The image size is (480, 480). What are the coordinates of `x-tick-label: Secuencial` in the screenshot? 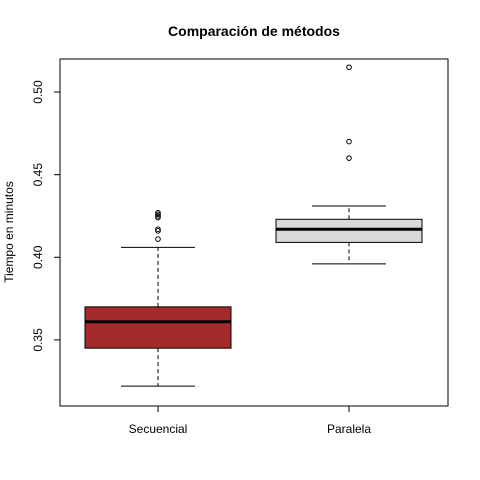 It's located at (158, 429).